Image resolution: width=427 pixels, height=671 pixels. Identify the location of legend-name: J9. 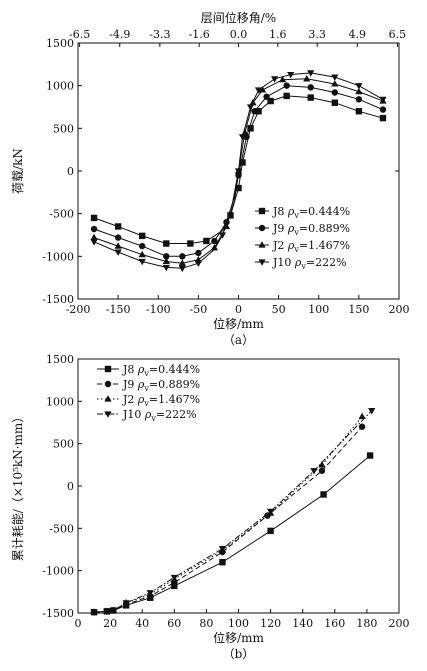
(130, 384).